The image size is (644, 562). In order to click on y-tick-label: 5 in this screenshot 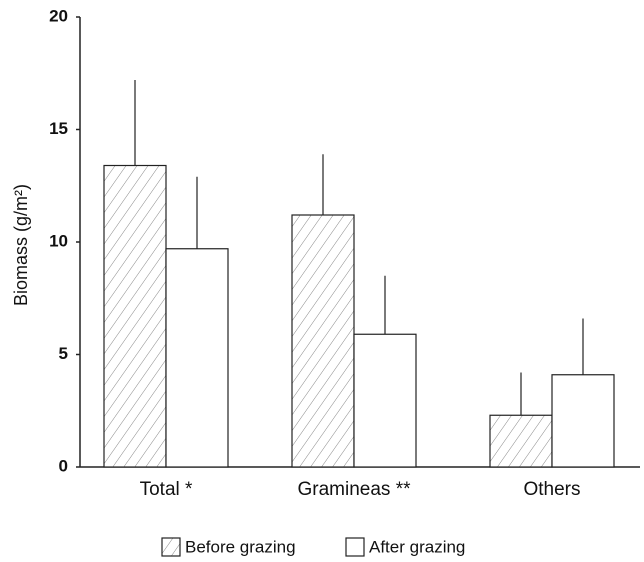, I will do `click(63, 353)`.